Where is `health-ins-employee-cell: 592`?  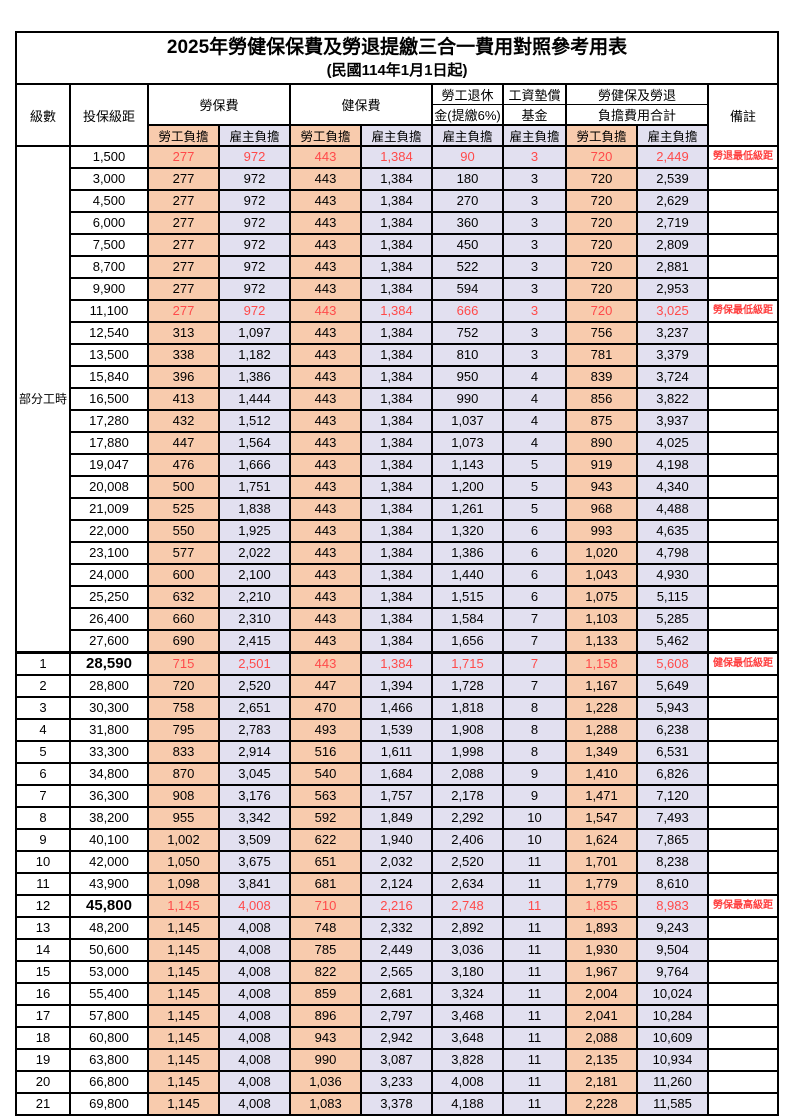 health-ins-employee-cell: 592 is located at coordinates (325, 818).